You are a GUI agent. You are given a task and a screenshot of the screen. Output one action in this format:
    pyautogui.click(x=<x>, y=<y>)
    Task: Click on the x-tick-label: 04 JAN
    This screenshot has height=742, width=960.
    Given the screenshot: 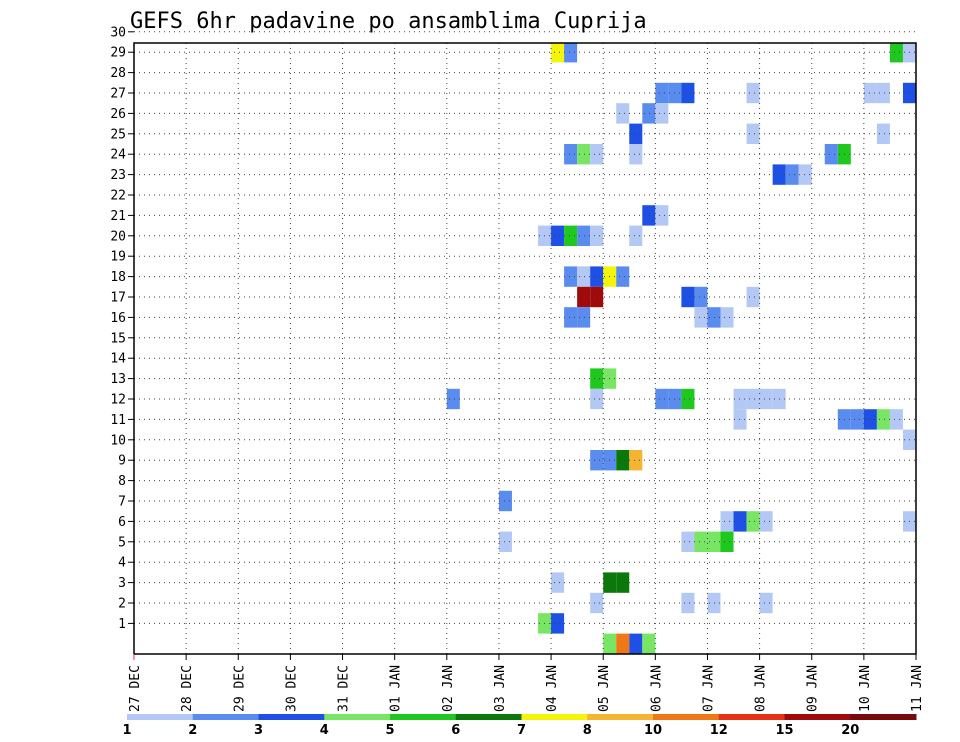 What is the action you would take?
    pyautogui.click(x=552, y=688)
    